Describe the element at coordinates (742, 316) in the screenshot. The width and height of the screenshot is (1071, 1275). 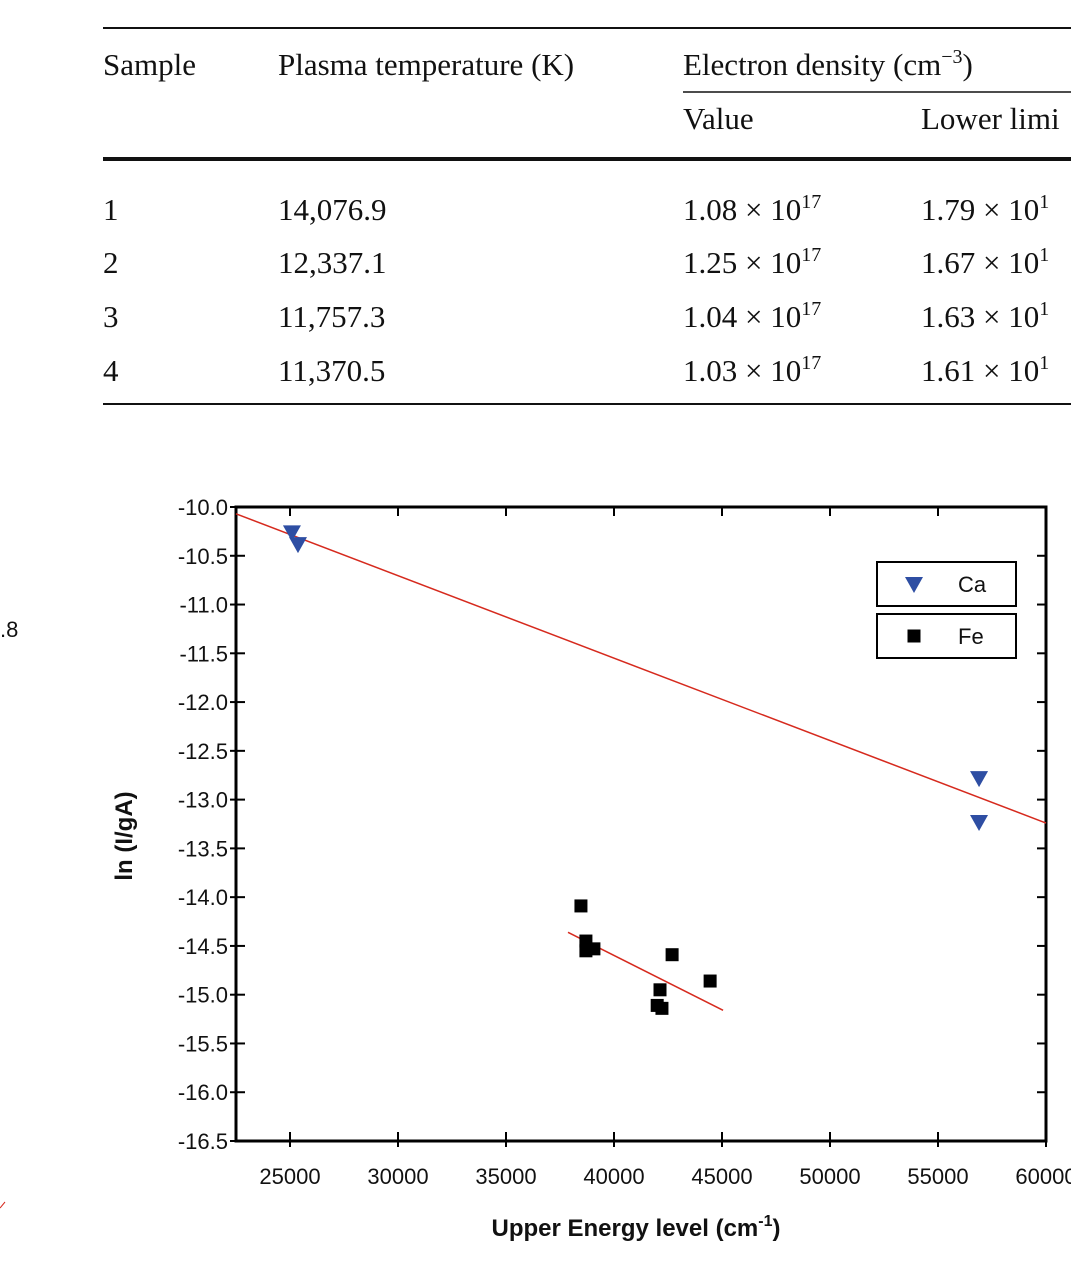
I see `cell-mantissa: 1.04 × 10` at that location.